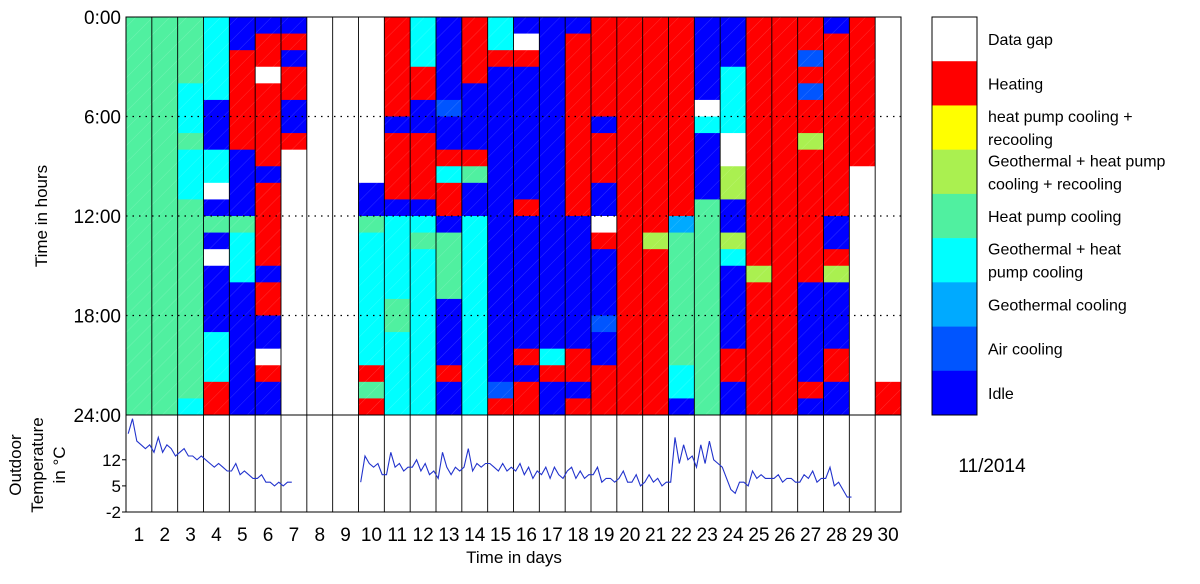  What do you see at coordinates (954, 260) in the screenshot?
I see `legend-swatch-geothermal-heat-pump-cooling` at bounding box center [954, 260].